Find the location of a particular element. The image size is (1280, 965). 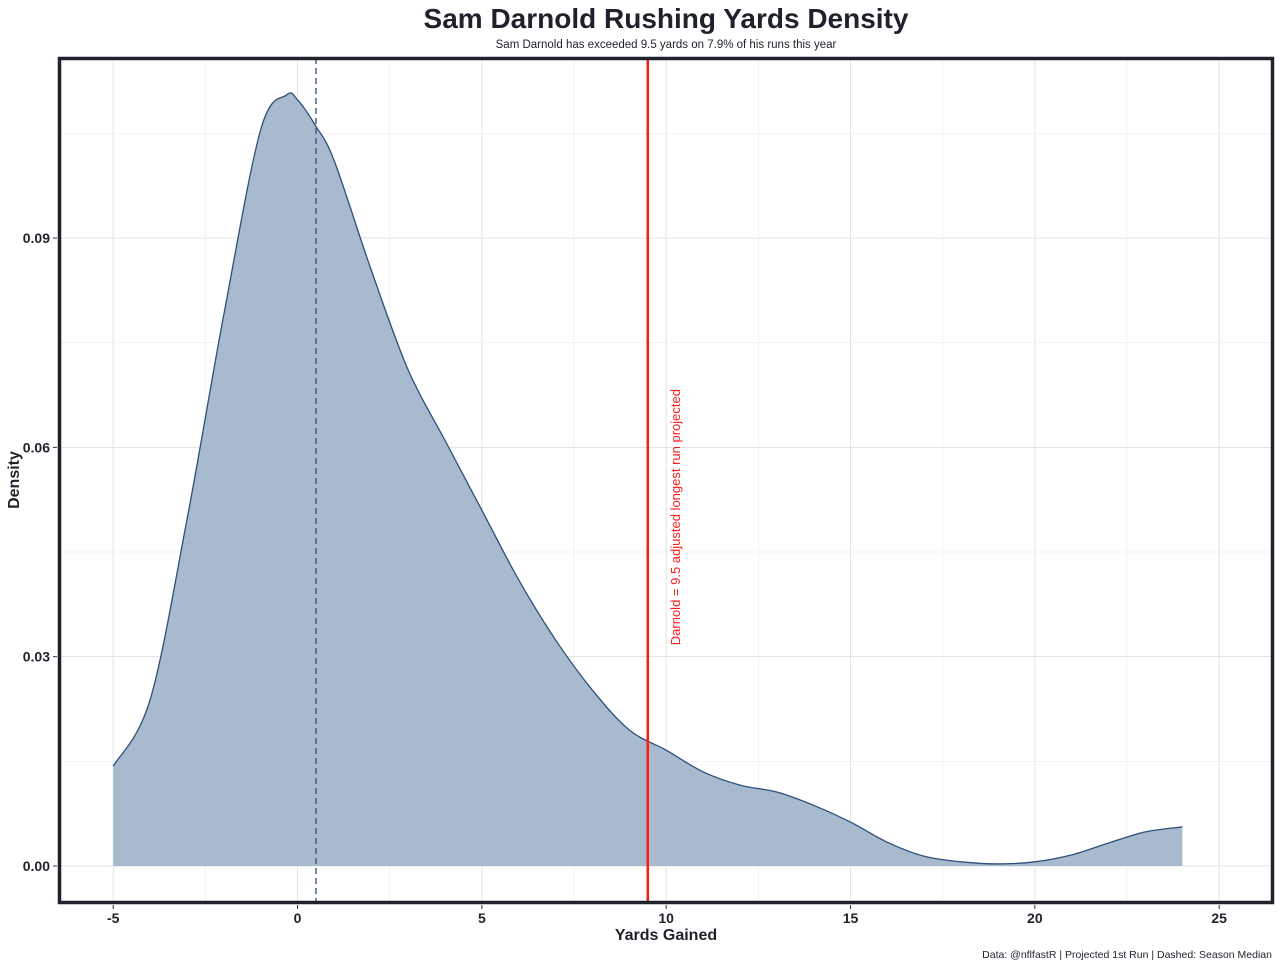

x-axis-label: Yards Gained is located at coordinates (666, 935).